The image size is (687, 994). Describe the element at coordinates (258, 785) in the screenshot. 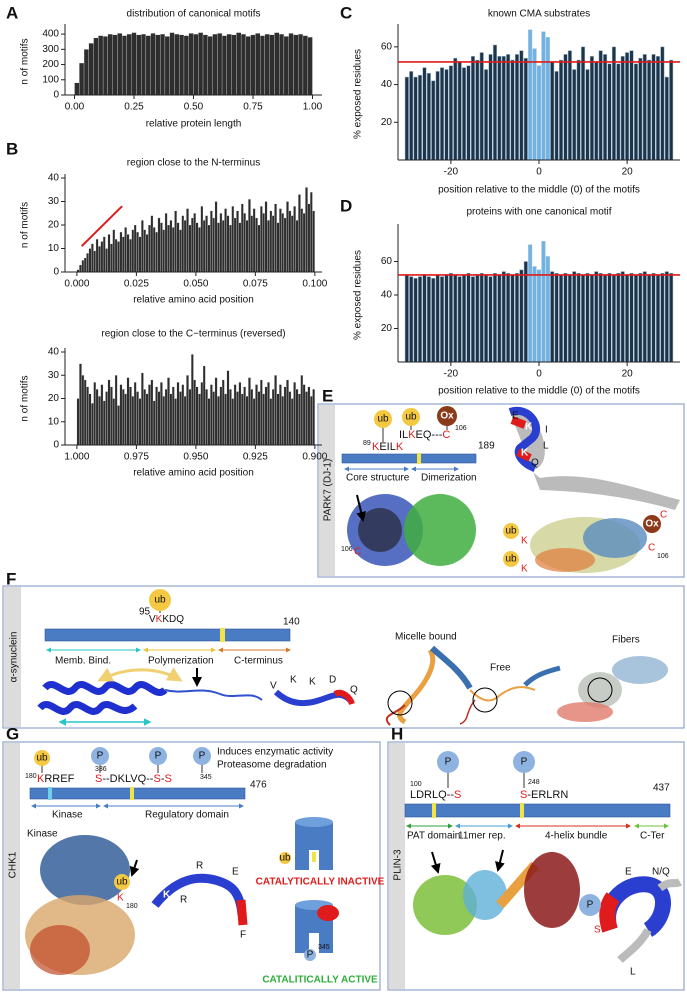

I see `length: 476` at that location.